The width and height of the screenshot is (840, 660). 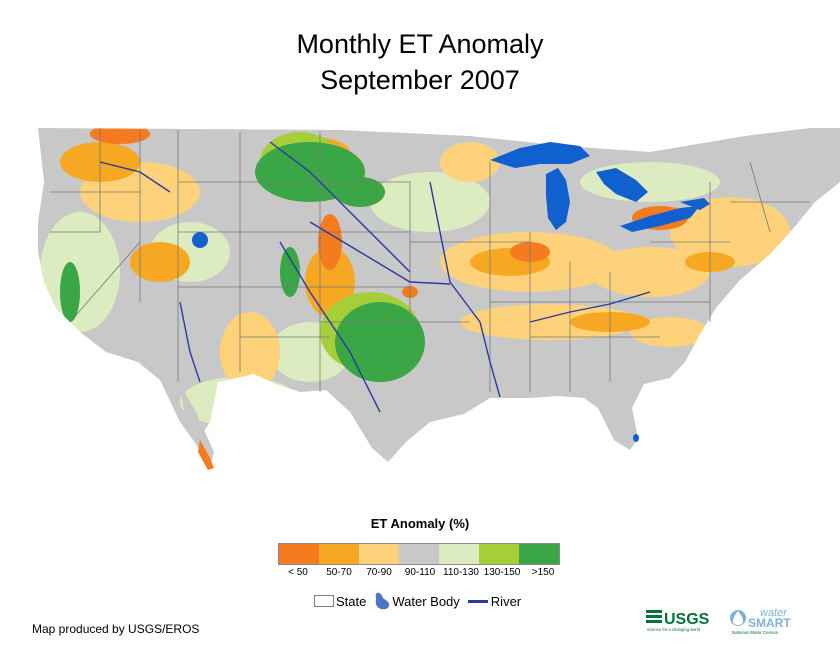 I want to click on legend-label-6: >150, so click(x=543, y=572).